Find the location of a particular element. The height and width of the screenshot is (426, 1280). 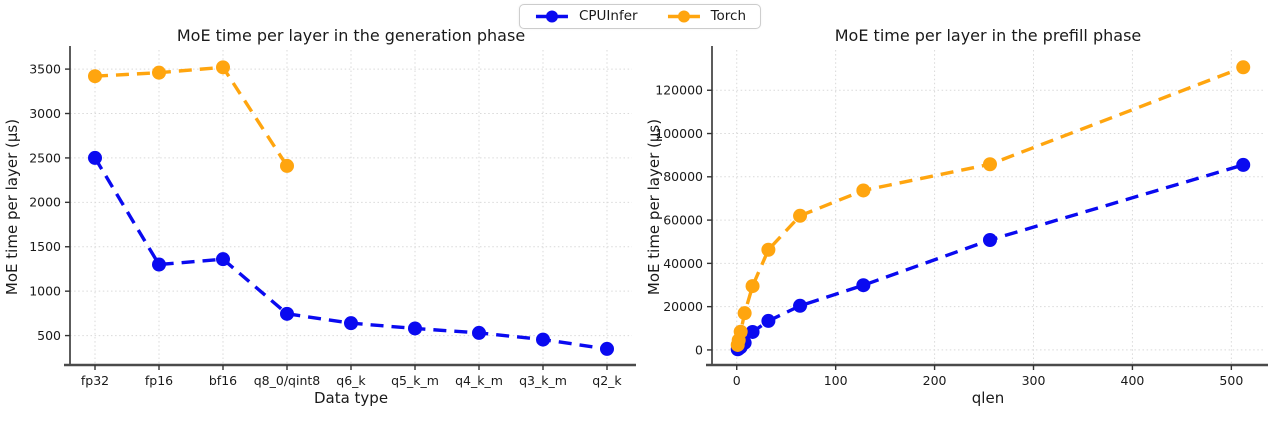

y-tick-label: 2000 is located at coordinates (45, 202).